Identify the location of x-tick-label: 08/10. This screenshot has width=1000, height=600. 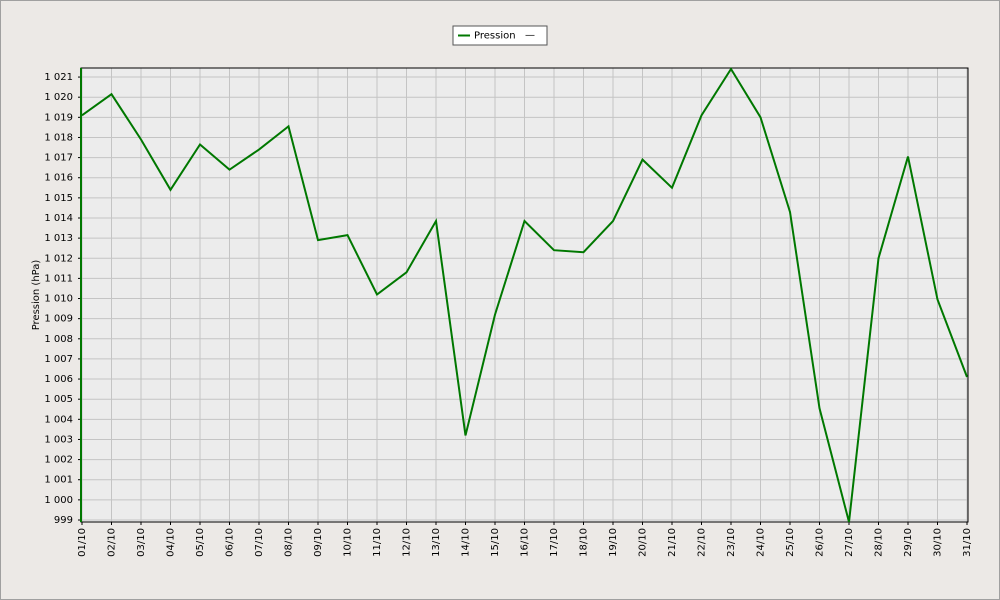
(289, 542).